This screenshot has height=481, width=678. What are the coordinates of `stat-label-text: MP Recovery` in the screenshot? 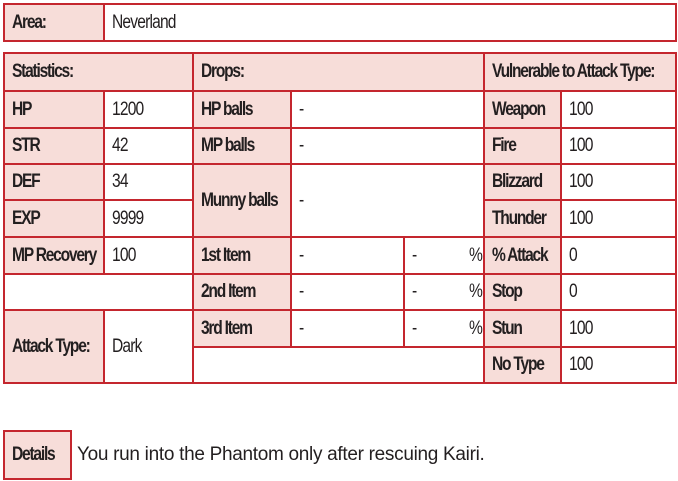 It's located at (54, 255).